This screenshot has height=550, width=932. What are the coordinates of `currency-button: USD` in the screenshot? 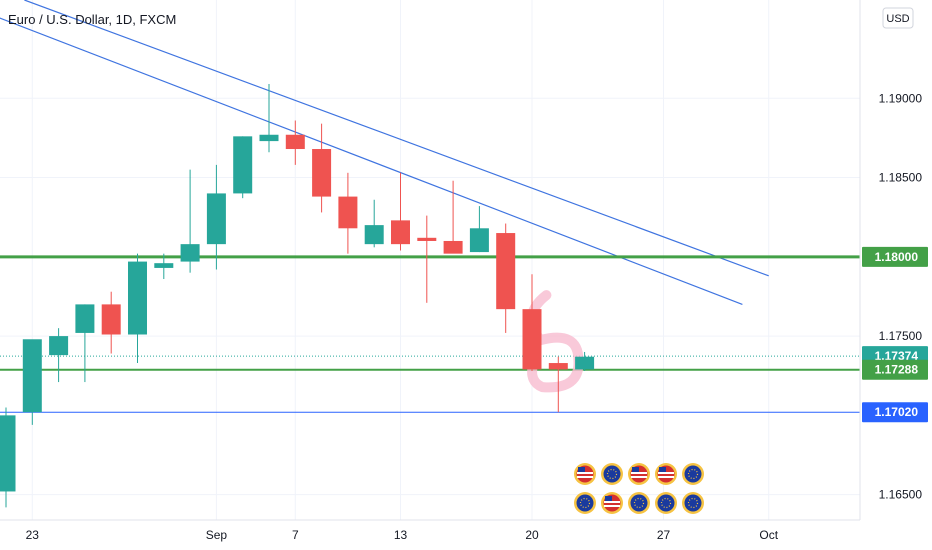 It's located at (898, 18).